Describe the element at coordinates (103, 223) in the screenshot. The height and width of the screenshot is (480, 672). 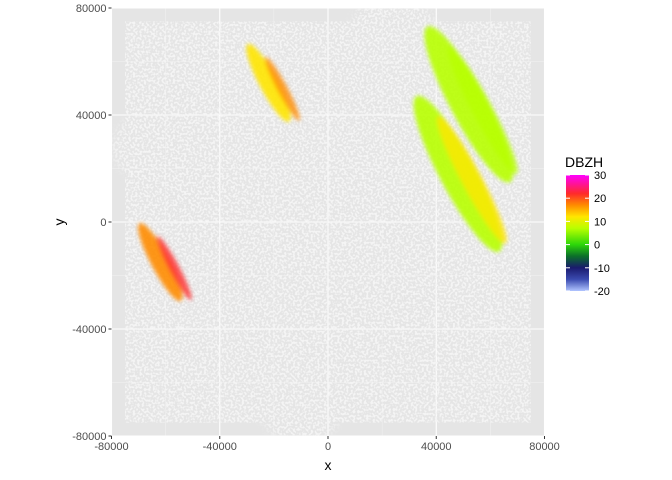
I see `y-tick-label: 0` at that location.